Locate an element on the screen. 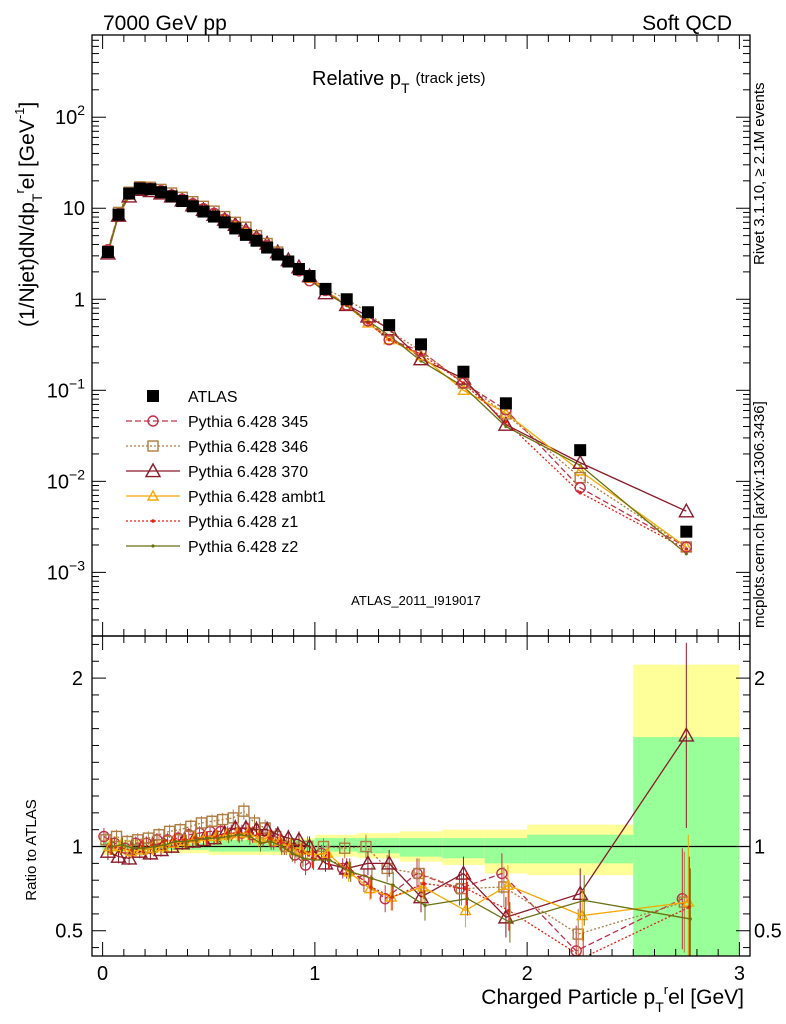  rivet-label: Rivet 3.1.10, ≥ 2.1M events is located at coordinates (759, 174).